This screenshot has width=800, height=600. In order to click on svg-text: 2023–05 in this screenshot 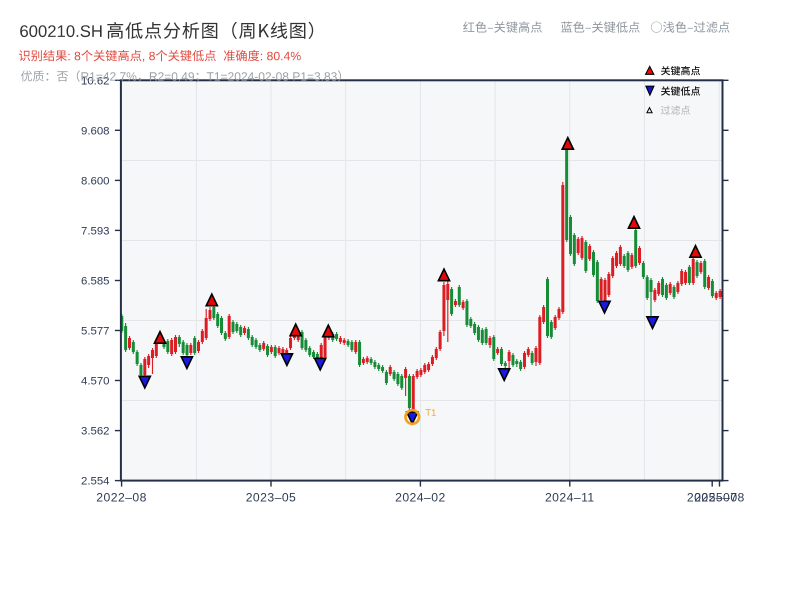, I will do `click(271, 497)`.